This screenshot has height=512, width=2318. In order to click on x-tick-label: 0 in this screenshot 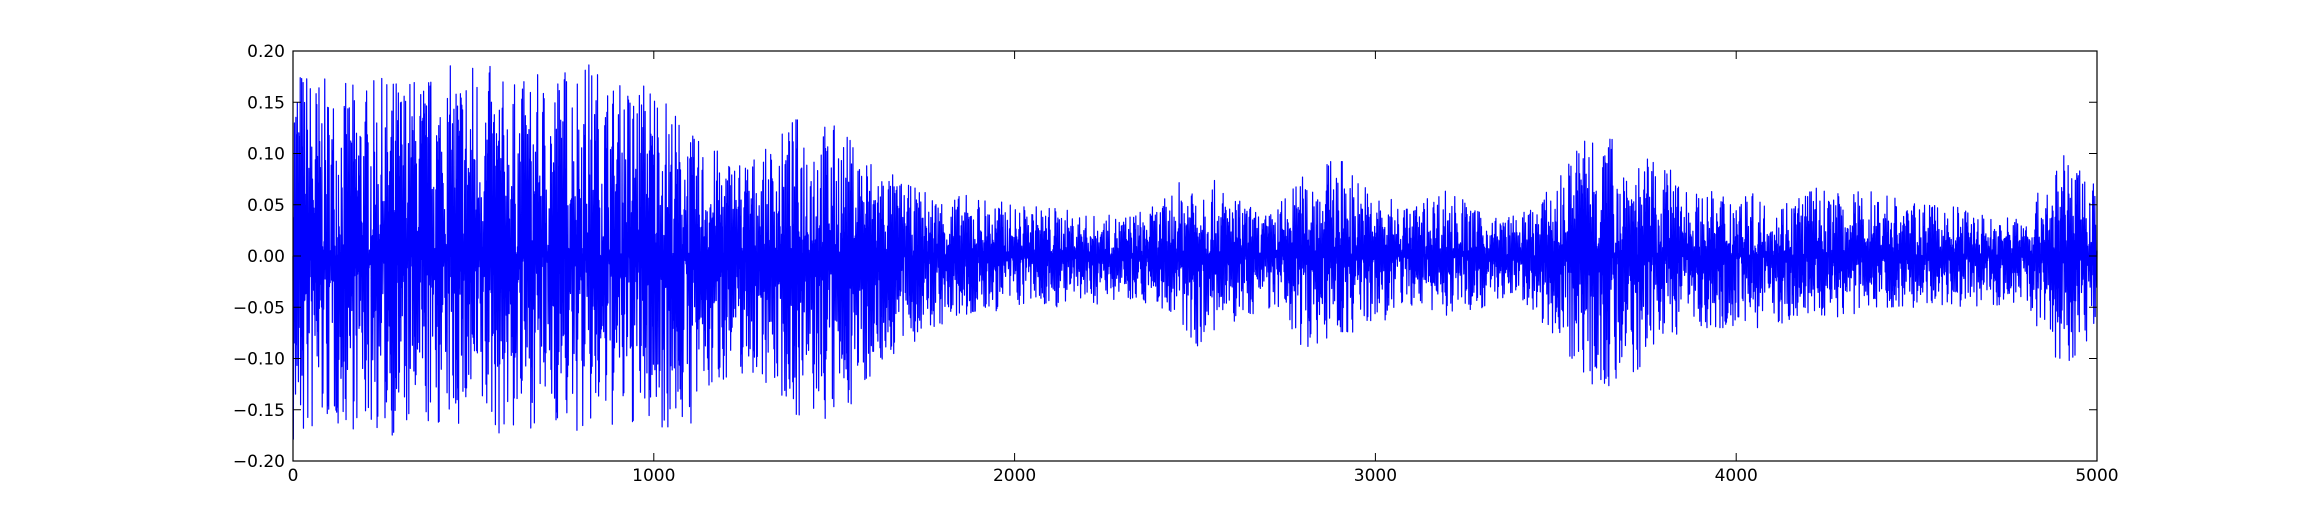, I will do `click(293, 476)`.